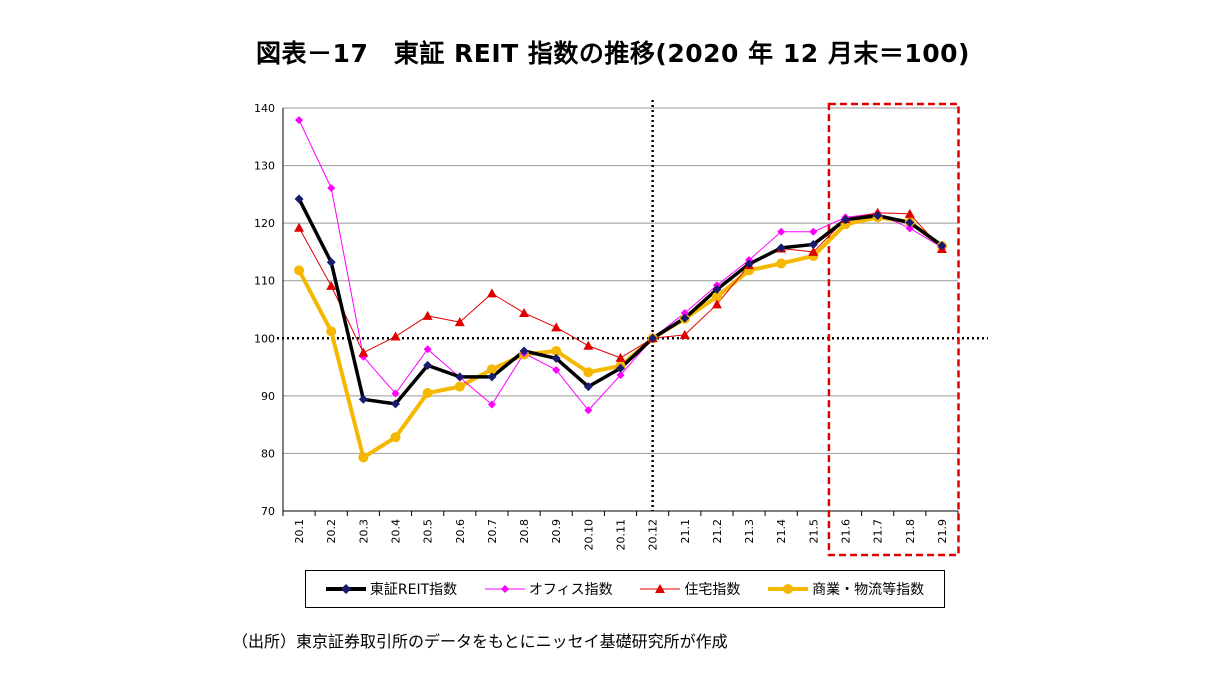 This screenshot has width=1226, height=688. What do you see at coordinates (264, 108) in the screenshot?
I see `y-tick-label: 140` at bounding box center [264, 108].